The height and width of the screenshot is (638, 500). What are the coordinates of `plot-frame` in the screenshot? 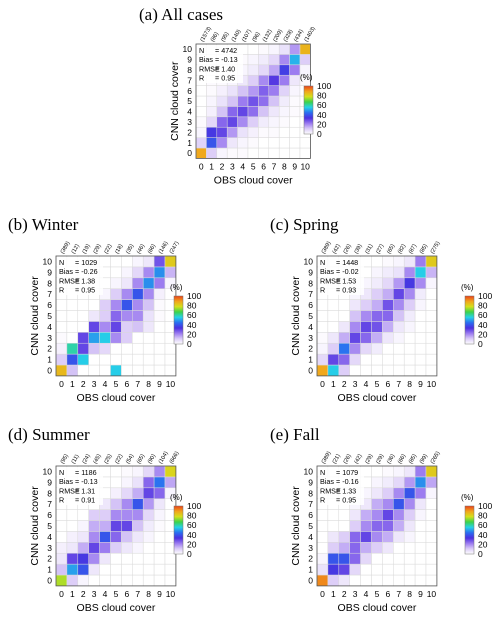 It's located at (377, 316).